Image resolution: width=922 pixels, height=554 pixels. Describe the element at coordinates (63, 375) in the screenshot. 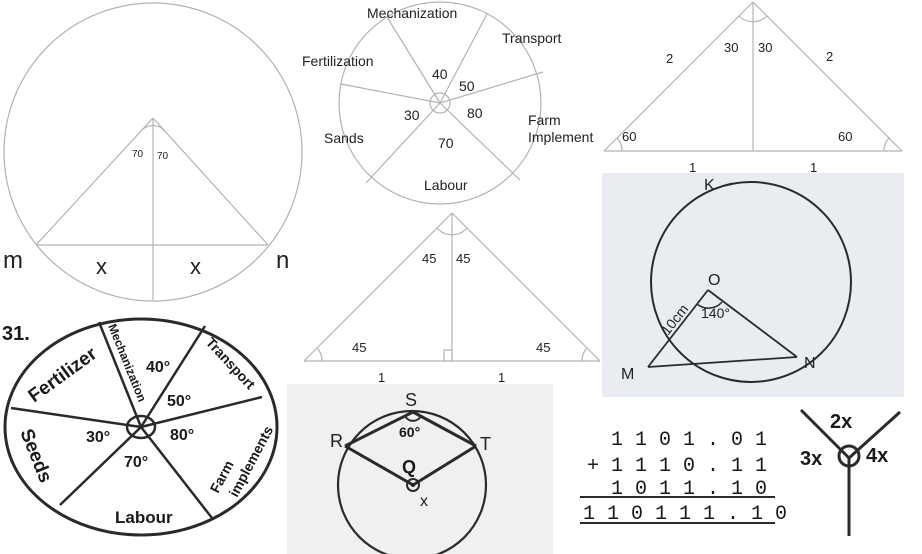

I see `scan-label-fertilizer: Fertilizer` at that location.